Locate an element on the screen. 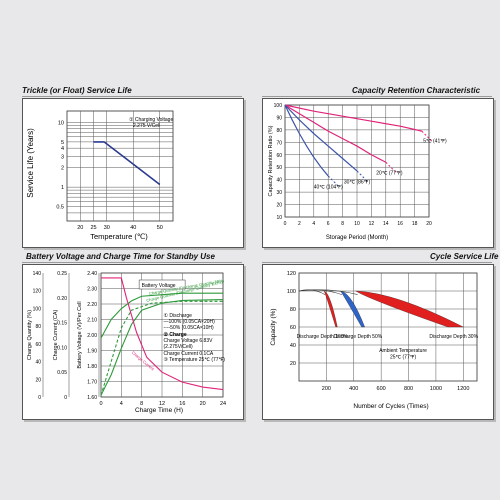  retention-x-tick: 12 is located at coordinates (372, 224).